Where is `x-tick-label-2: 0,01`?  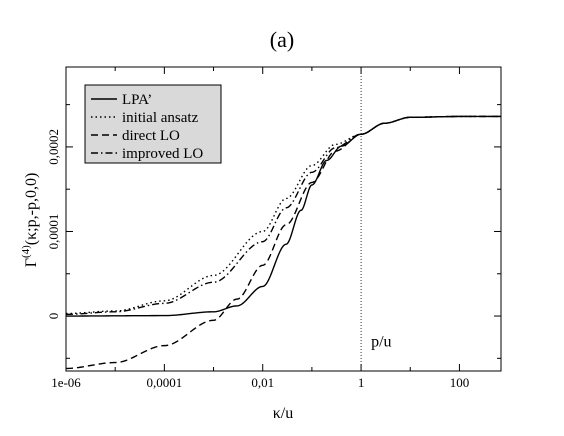 x-tick-label-2: 0,01 is located at coordinates (262, 382).